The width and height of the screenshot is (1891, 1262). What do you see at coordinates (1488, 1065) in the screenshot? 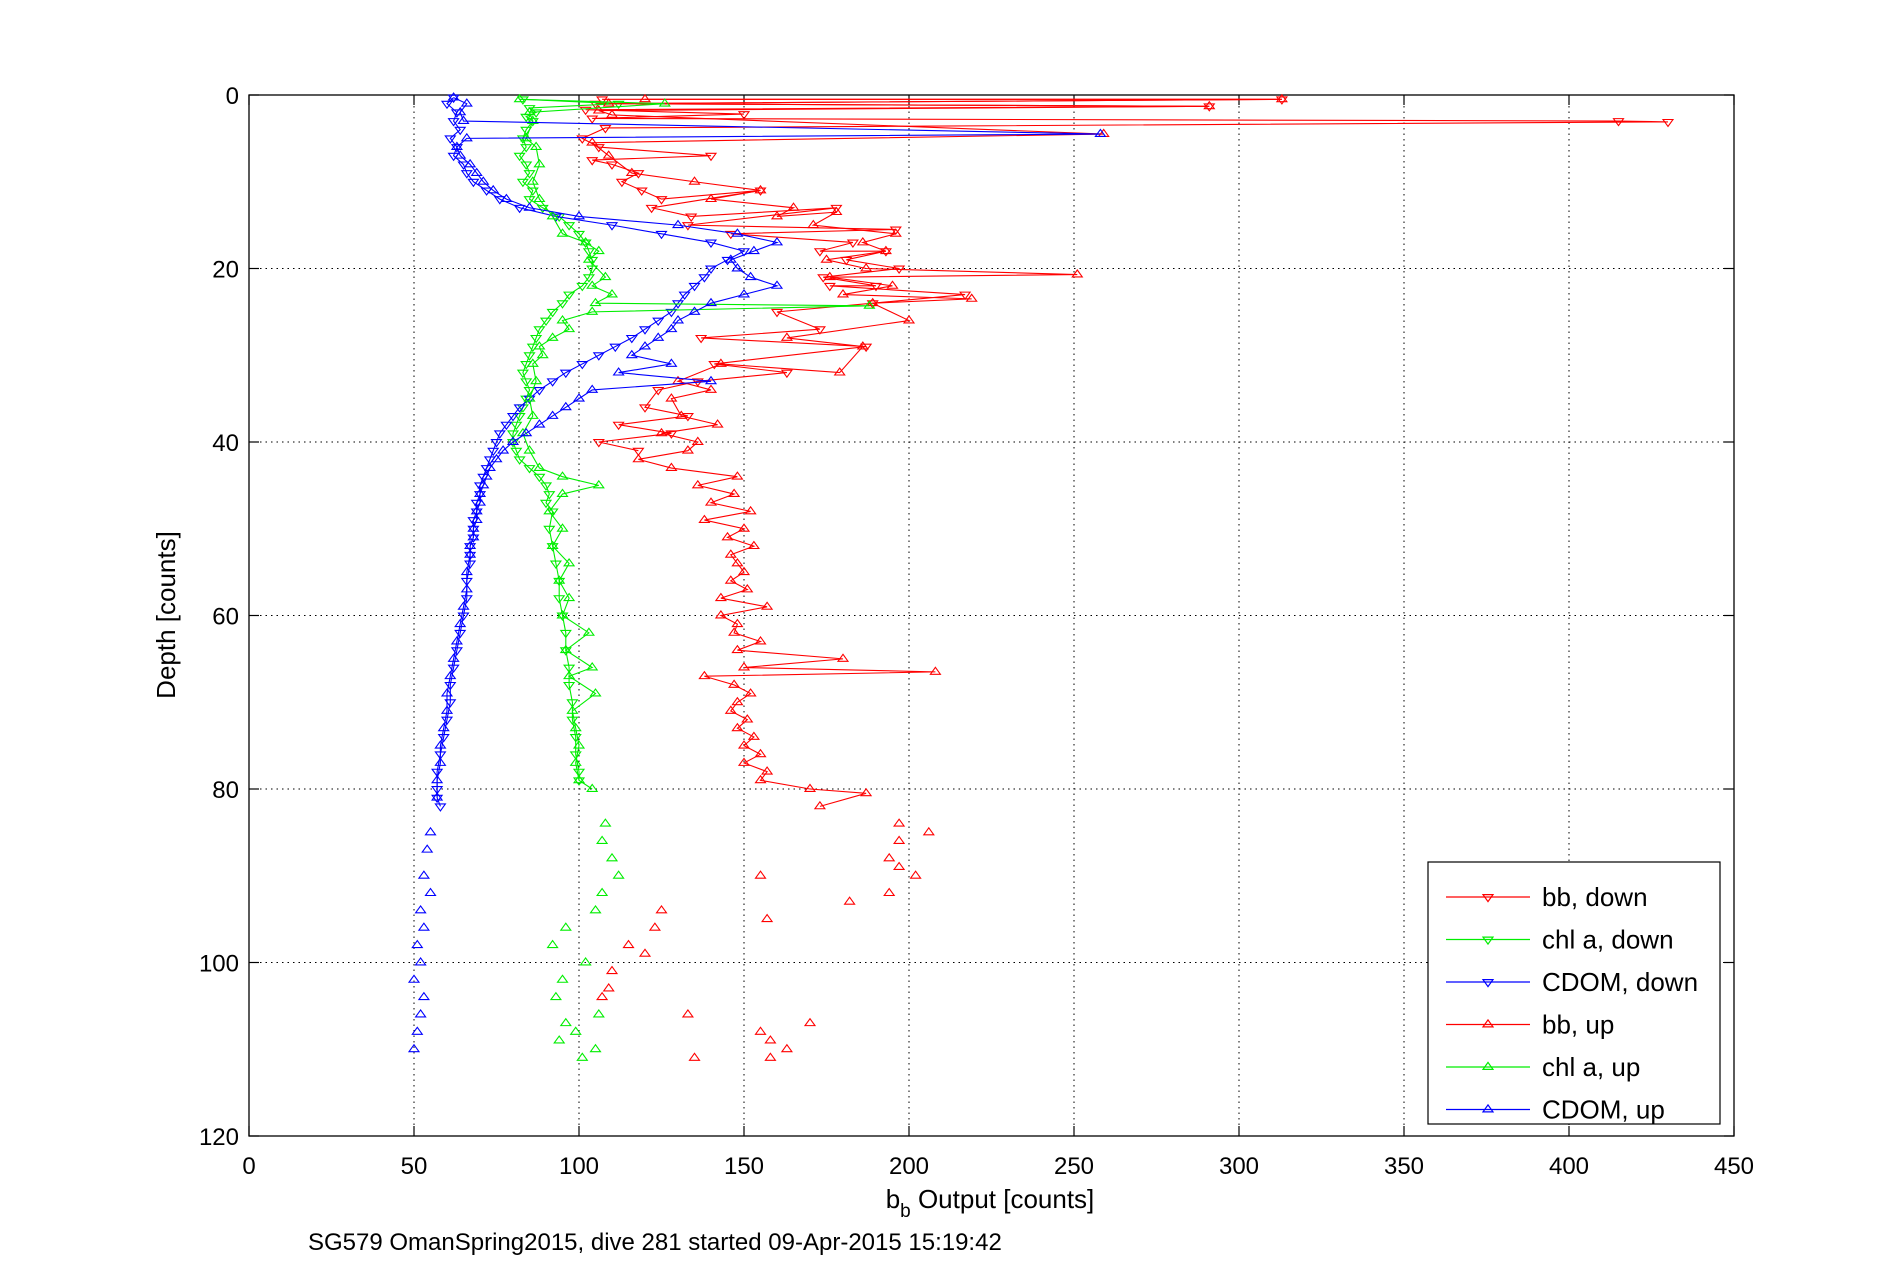
I see `legend-marker` at bounding box center [1488, 1065].